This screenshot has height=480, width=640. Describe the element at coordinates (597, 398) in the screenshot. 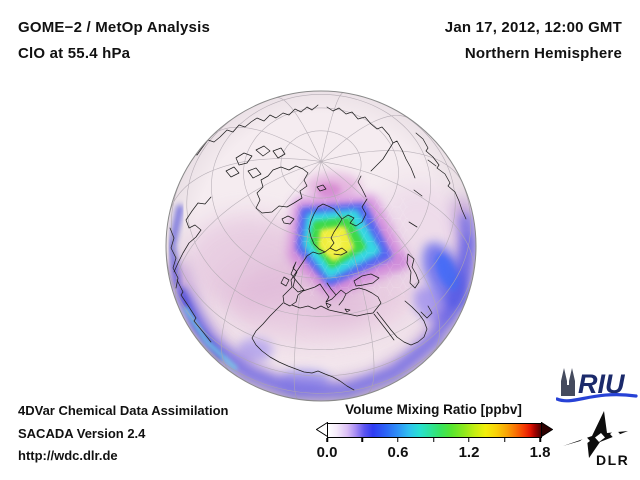

I see `riu-wave-icon` at that location.